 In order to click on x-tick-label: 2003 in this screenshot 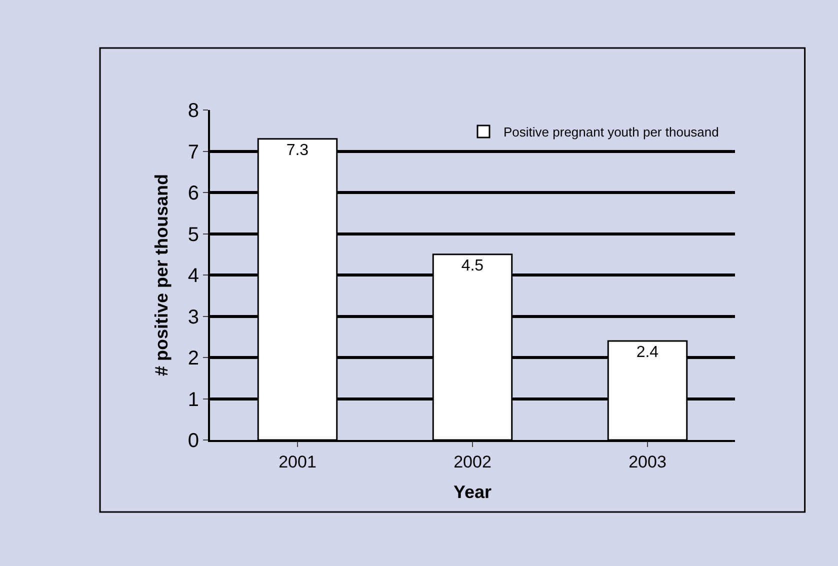, I will do `click(647, 462)`.